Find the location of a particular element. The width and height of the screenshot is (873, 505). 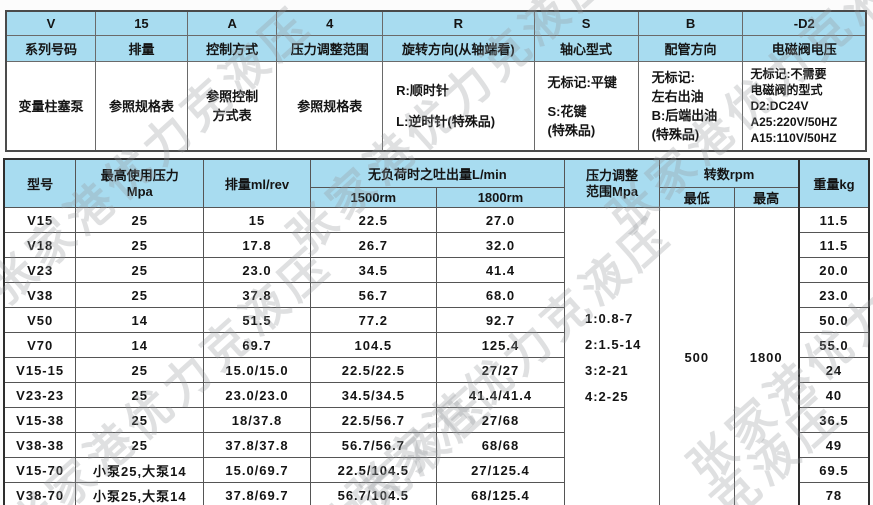

flow-1500-cell: 77.2 is located at coordinates (373, 320).